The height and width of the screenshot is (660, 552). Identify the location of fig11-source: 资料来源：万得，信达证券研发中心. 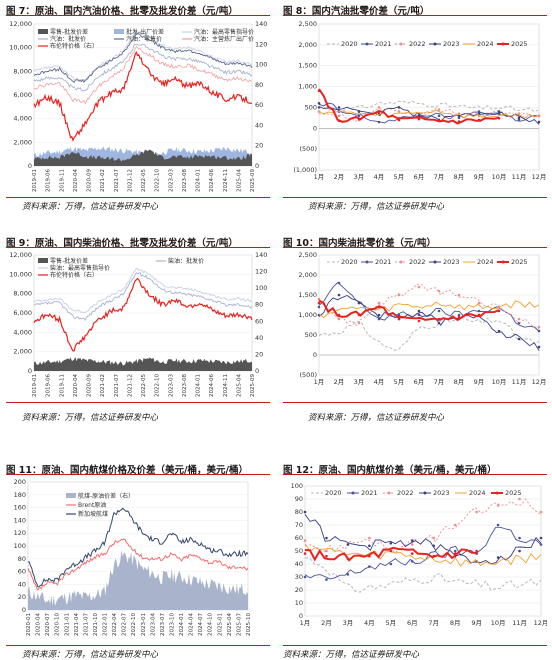
(90, 655).